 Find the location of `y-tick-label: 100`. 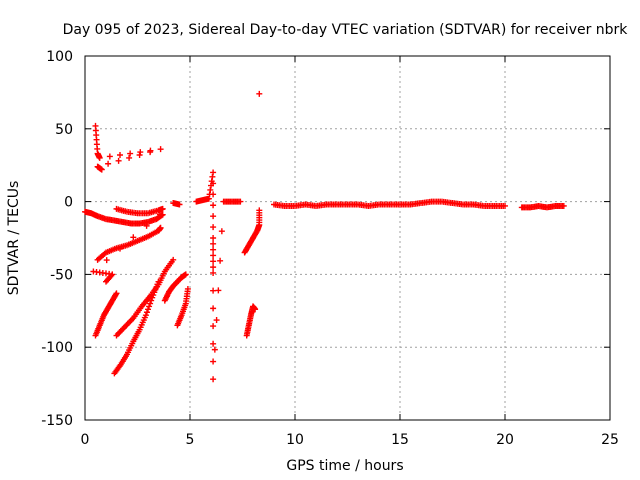

y-tick-label: 100 is located at coordinates (59, 57).